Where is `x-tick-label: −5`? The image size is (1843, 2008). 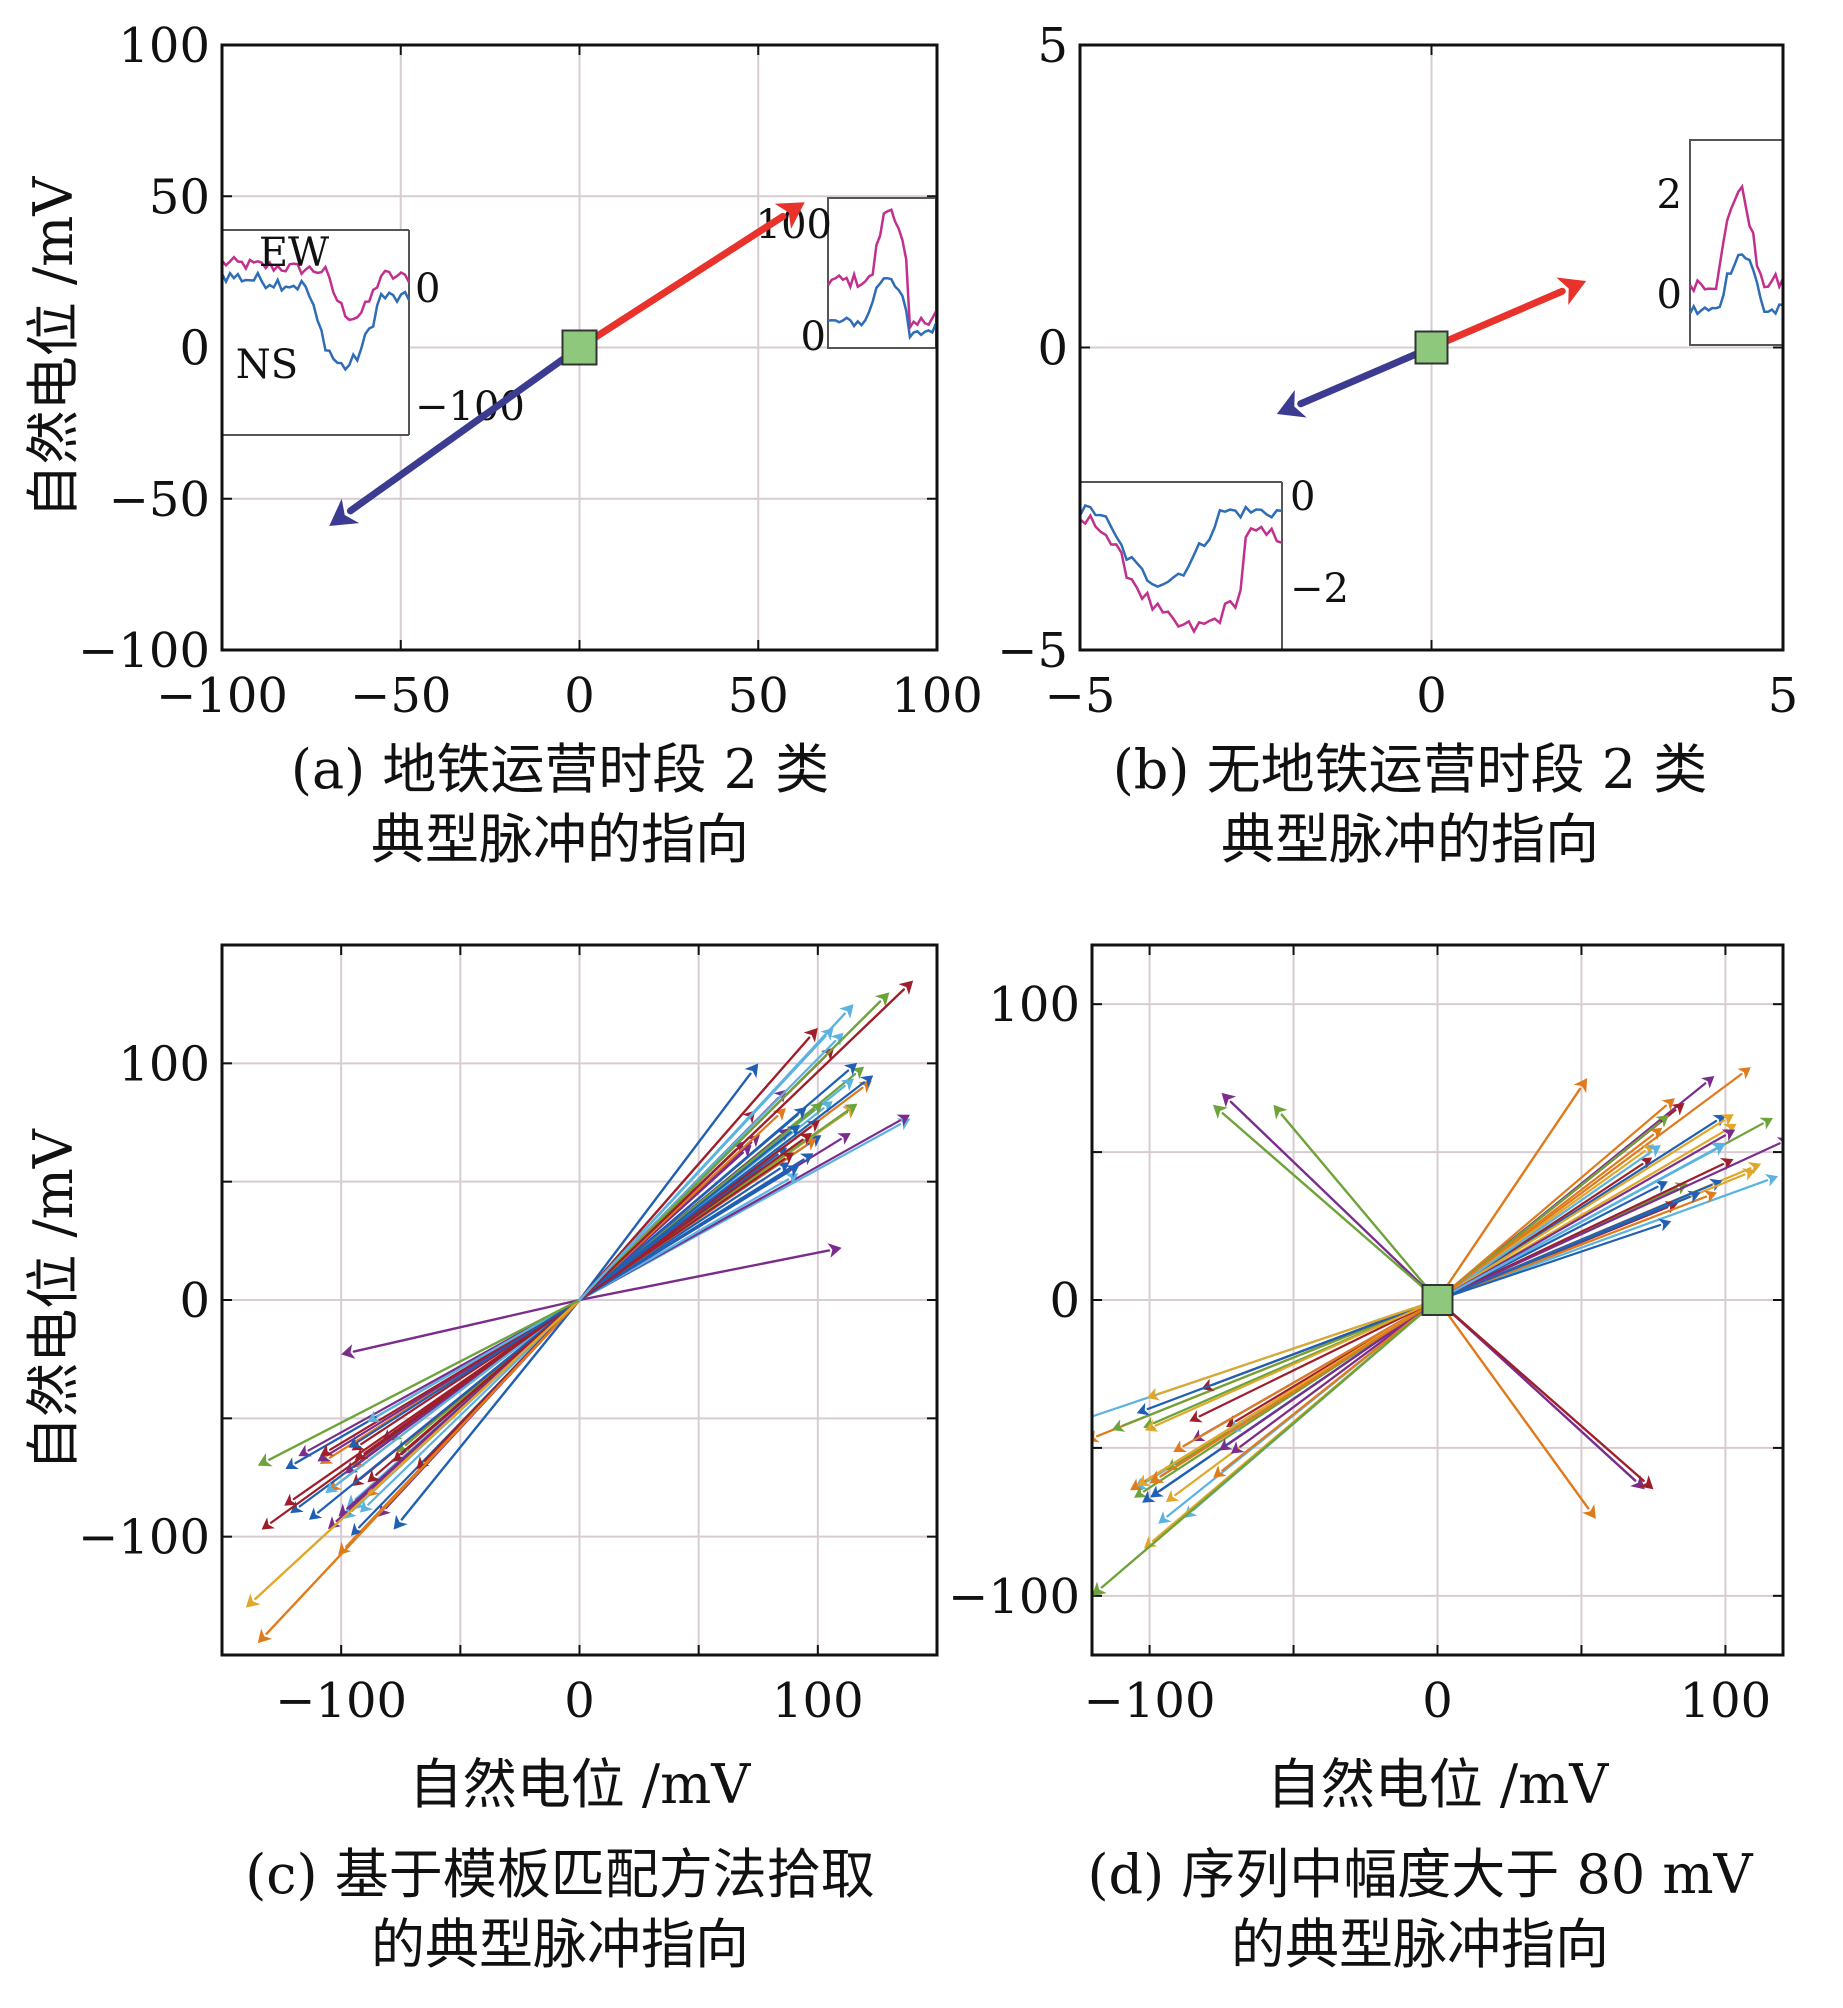
x-tick-label: −5 is located at coordinates (1080, 696).